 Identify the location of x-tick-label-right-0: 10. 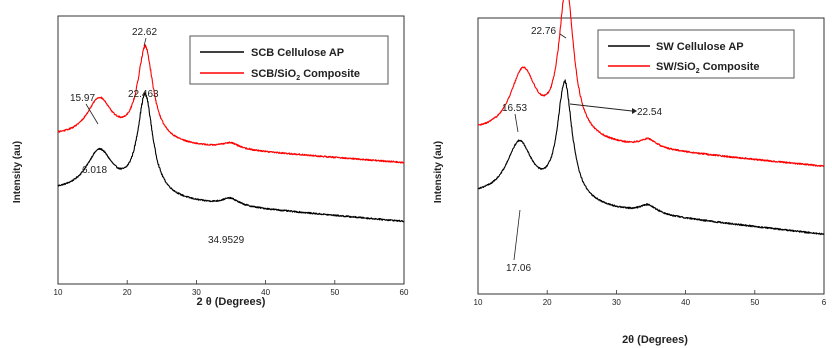
(478, 302).